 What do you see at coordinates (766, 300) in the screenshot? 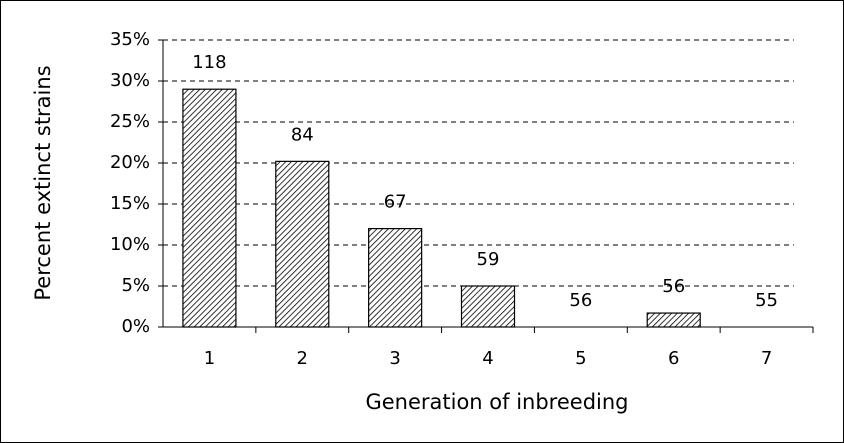
I see `data-label: 55` at bounding box center [766, 300].